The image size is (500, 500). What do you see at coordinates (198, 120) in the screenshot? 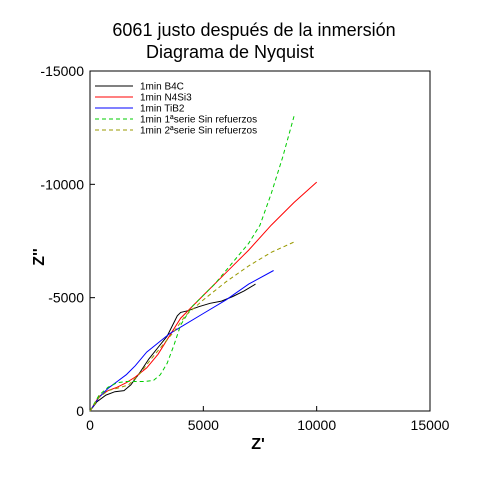
I see `legend-label: 1min 1ªserie Sin refuerzos` at bounding box center [198, 120].